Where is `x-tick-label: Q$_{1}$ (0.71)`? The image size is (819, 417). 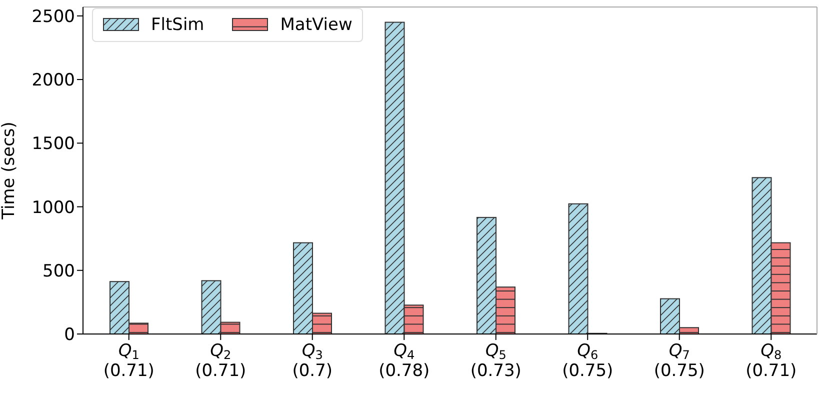
x-tick-label: Q$_{1}$ (0.71) is located at coordinates (128, 361).